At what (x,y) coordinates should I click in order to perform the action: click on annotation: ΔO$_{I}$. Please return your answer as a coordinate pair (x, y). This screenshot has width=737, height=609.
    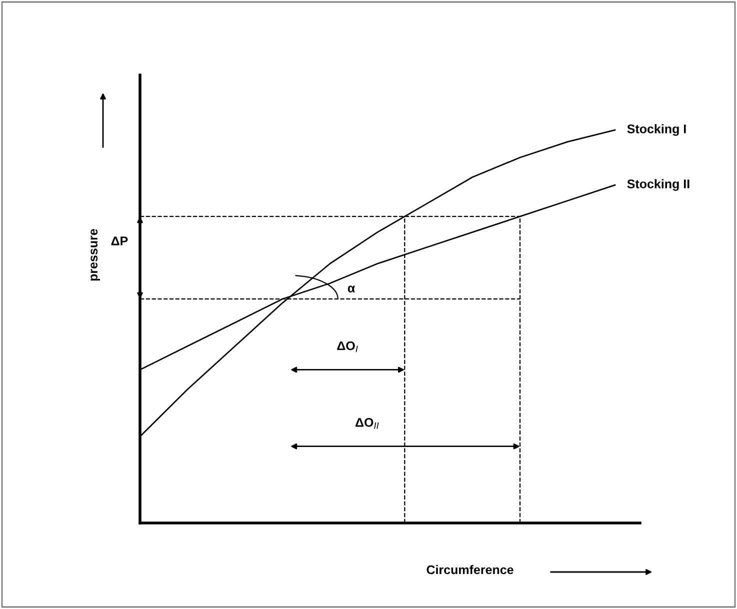
    Looking at the image, I should click on (347, 346).